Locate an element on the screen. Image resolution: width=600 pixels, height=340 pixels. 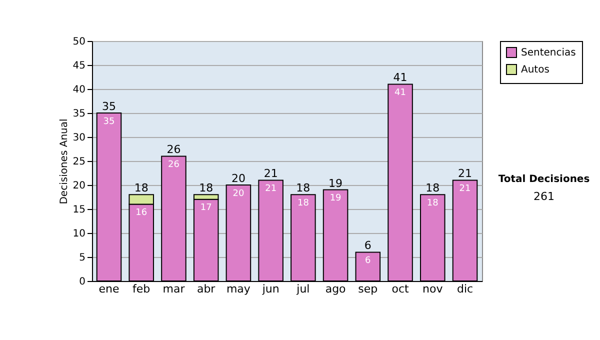
x-tick-label: feb is located at coordinates (141, 289).